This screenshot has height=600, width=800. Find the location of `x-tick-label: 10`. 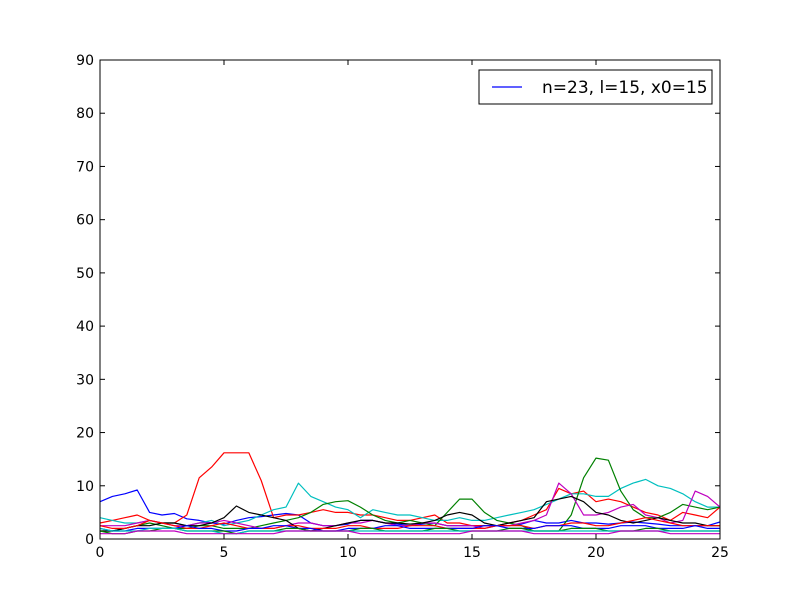

x-tick-label: 10 is located at coordinates (348, 553).